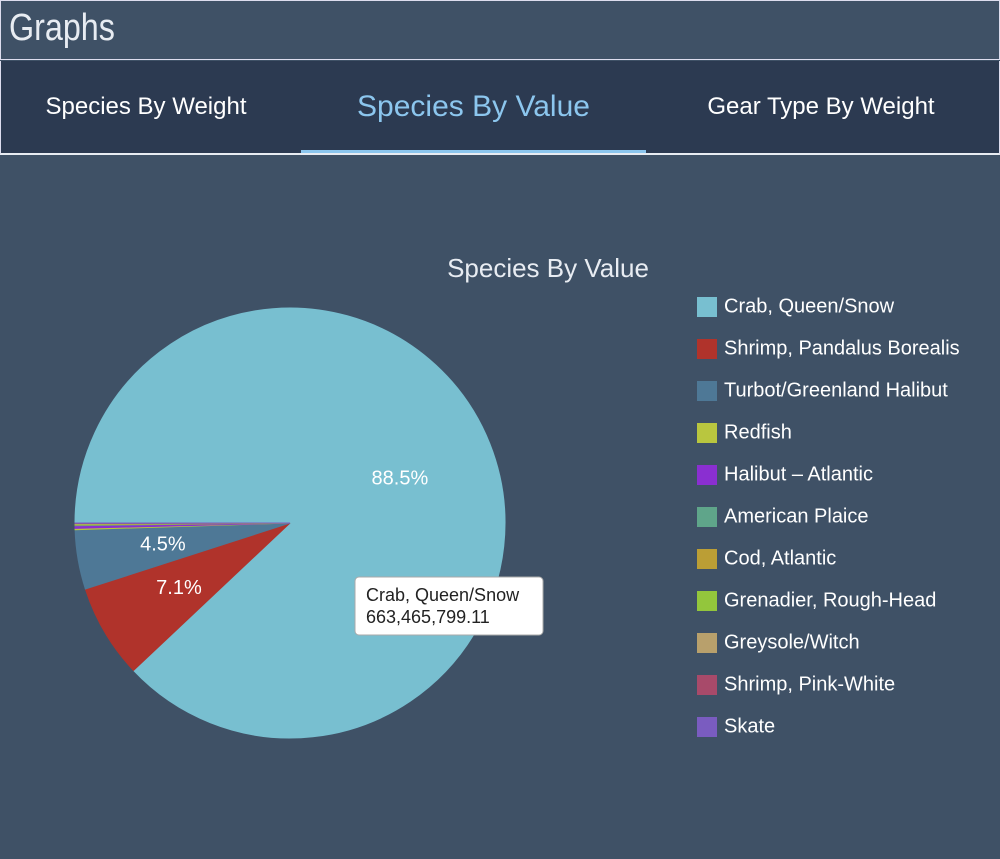 This screenshot has width=1000, height=859. What do you see at coordinates (449, 606) in the screenshot?
I see `tooltip-box` at bounding box center [449, 606].